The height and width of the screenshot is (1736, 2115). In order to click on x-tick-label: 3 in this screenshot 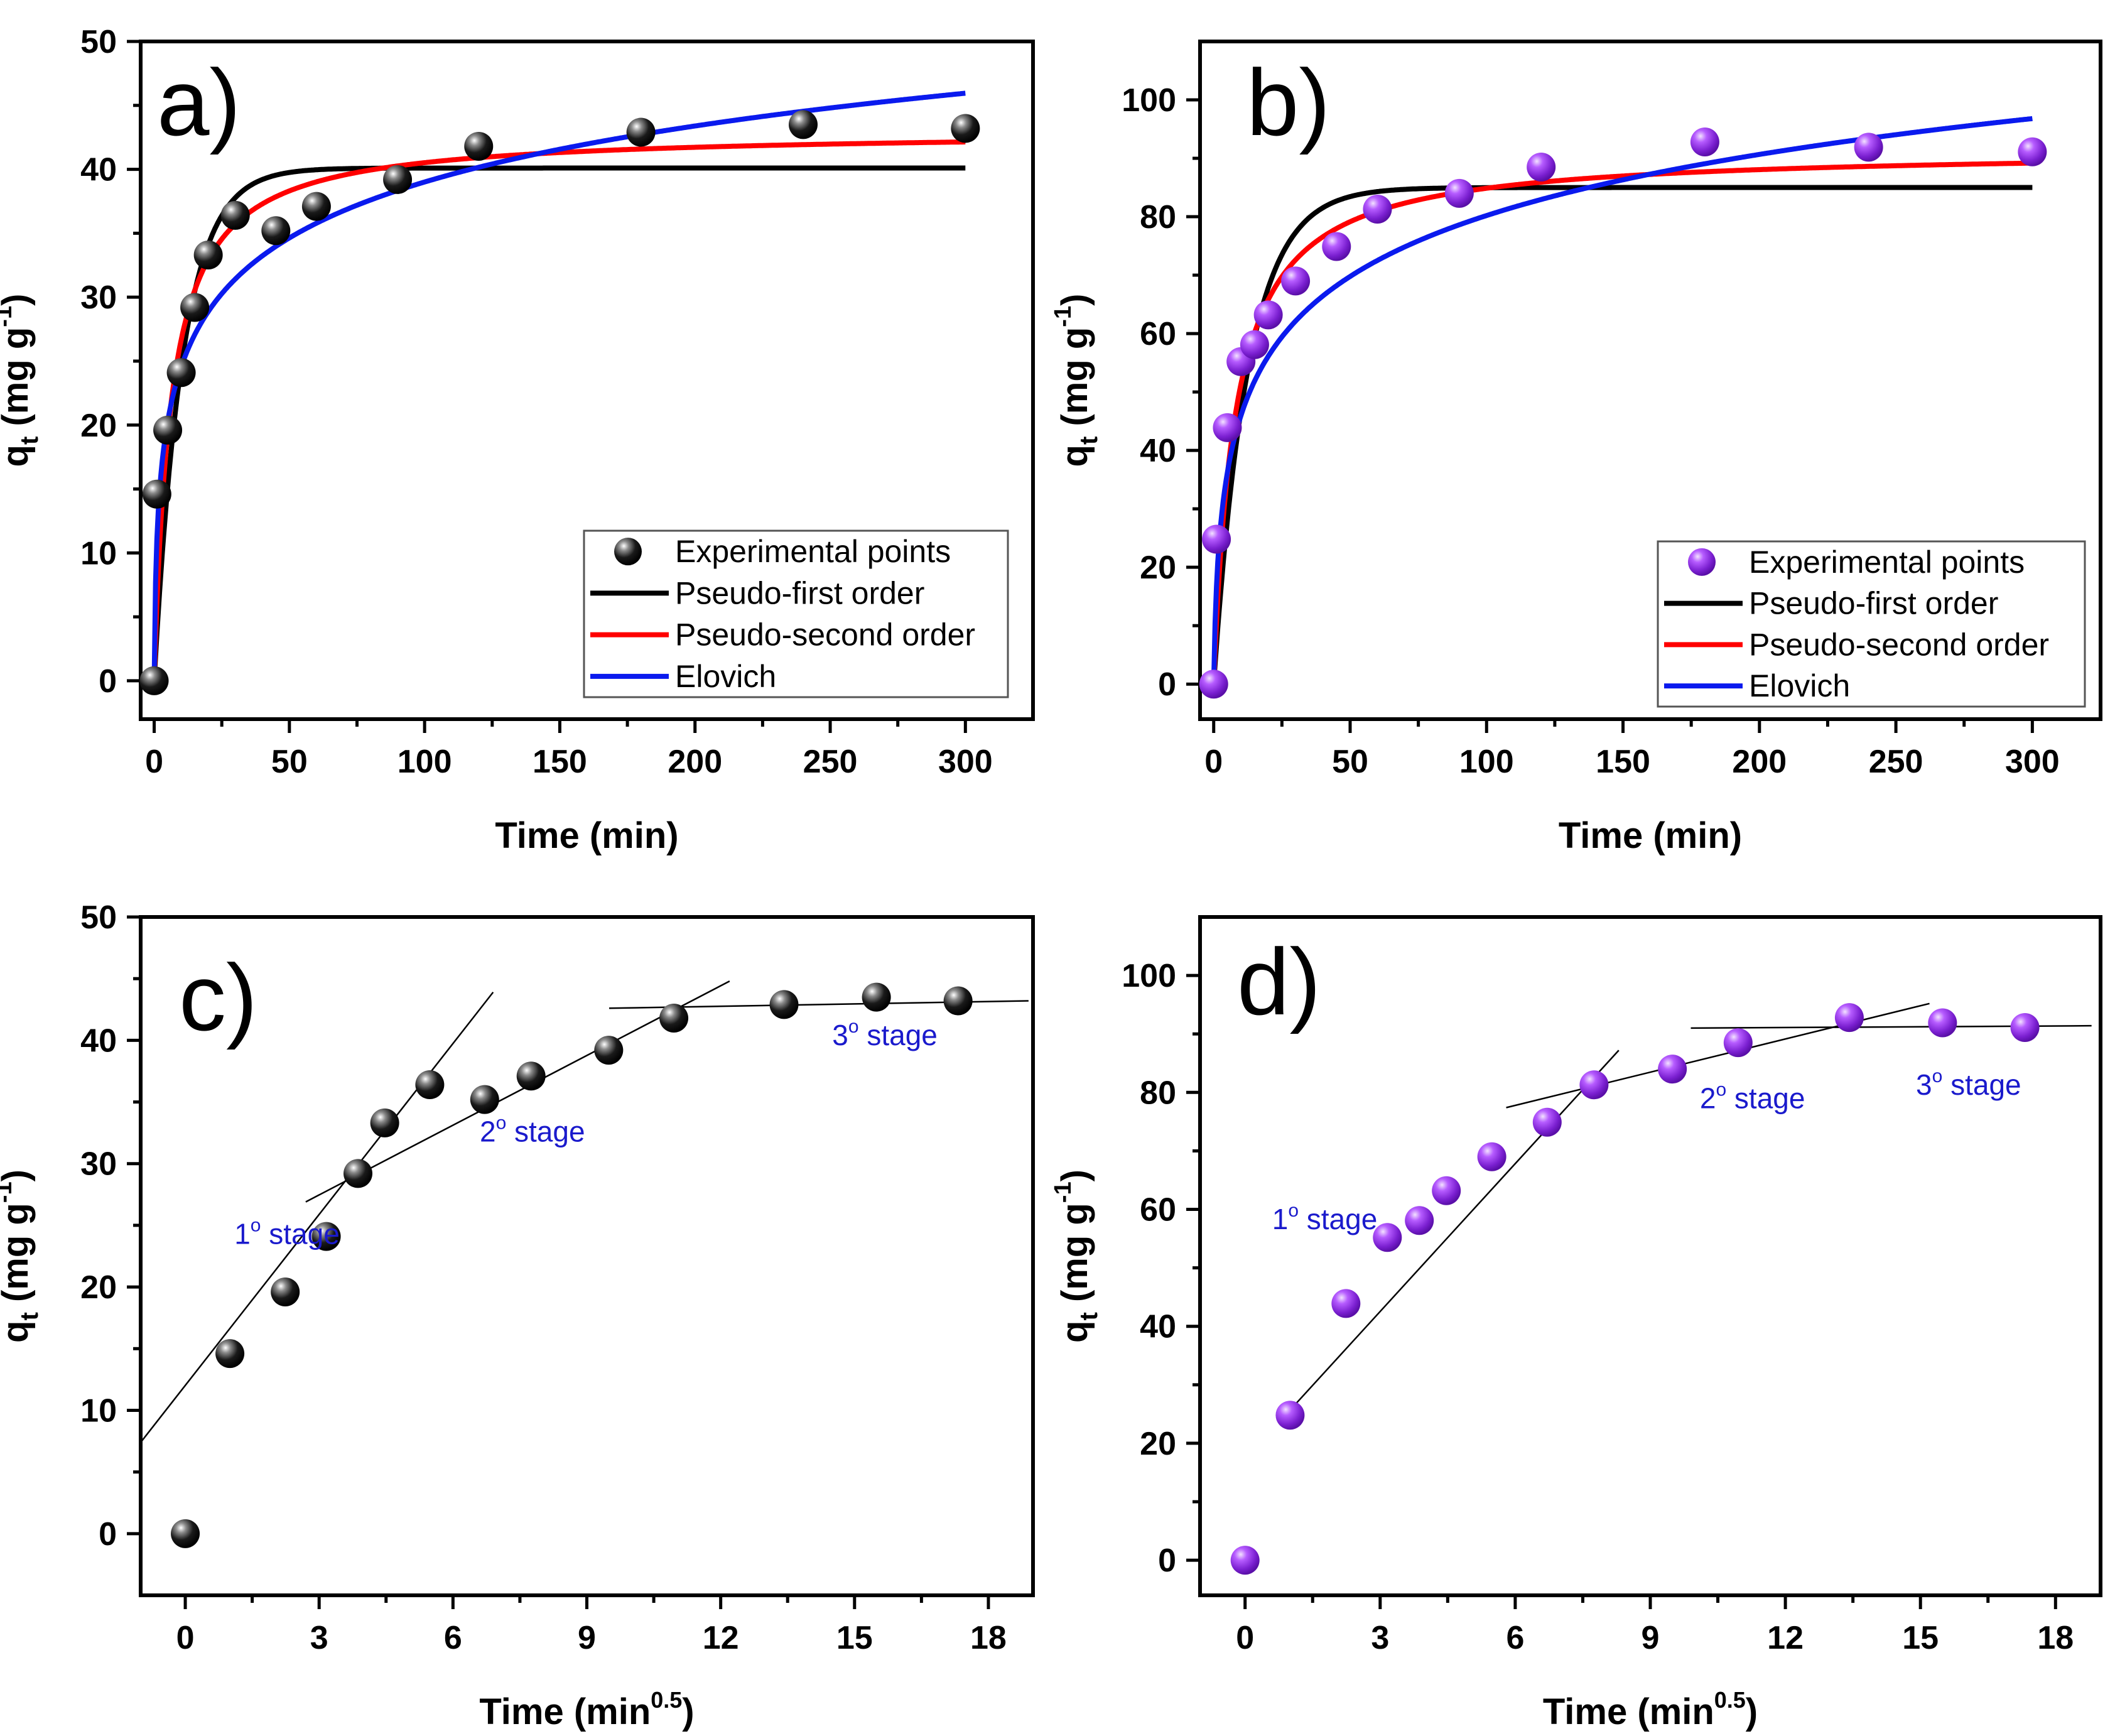, I will do `click(319, 1638)`.